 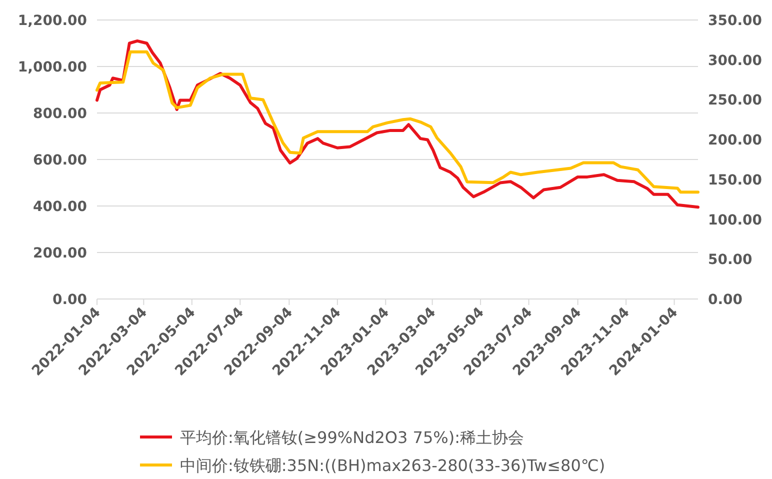 What do you see at coordinates (393, 465) in the screenshot?
I see `legend-label: 中间价:钕铁硼:35N:((BH)max263-280(33-36)Tw≤80℃)` at bounding box center [393, 465].